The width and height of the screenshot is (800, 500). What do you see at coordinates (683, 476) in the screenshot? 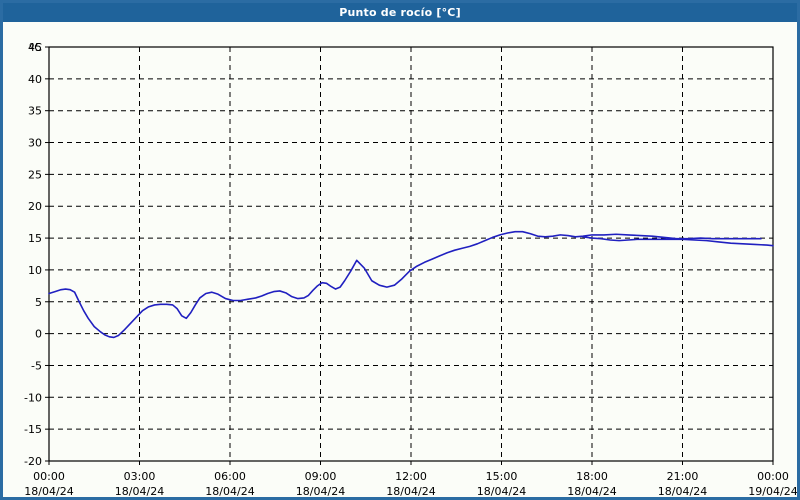
I see `x-tick-time: 21:00` at bounding box center [683, 476].